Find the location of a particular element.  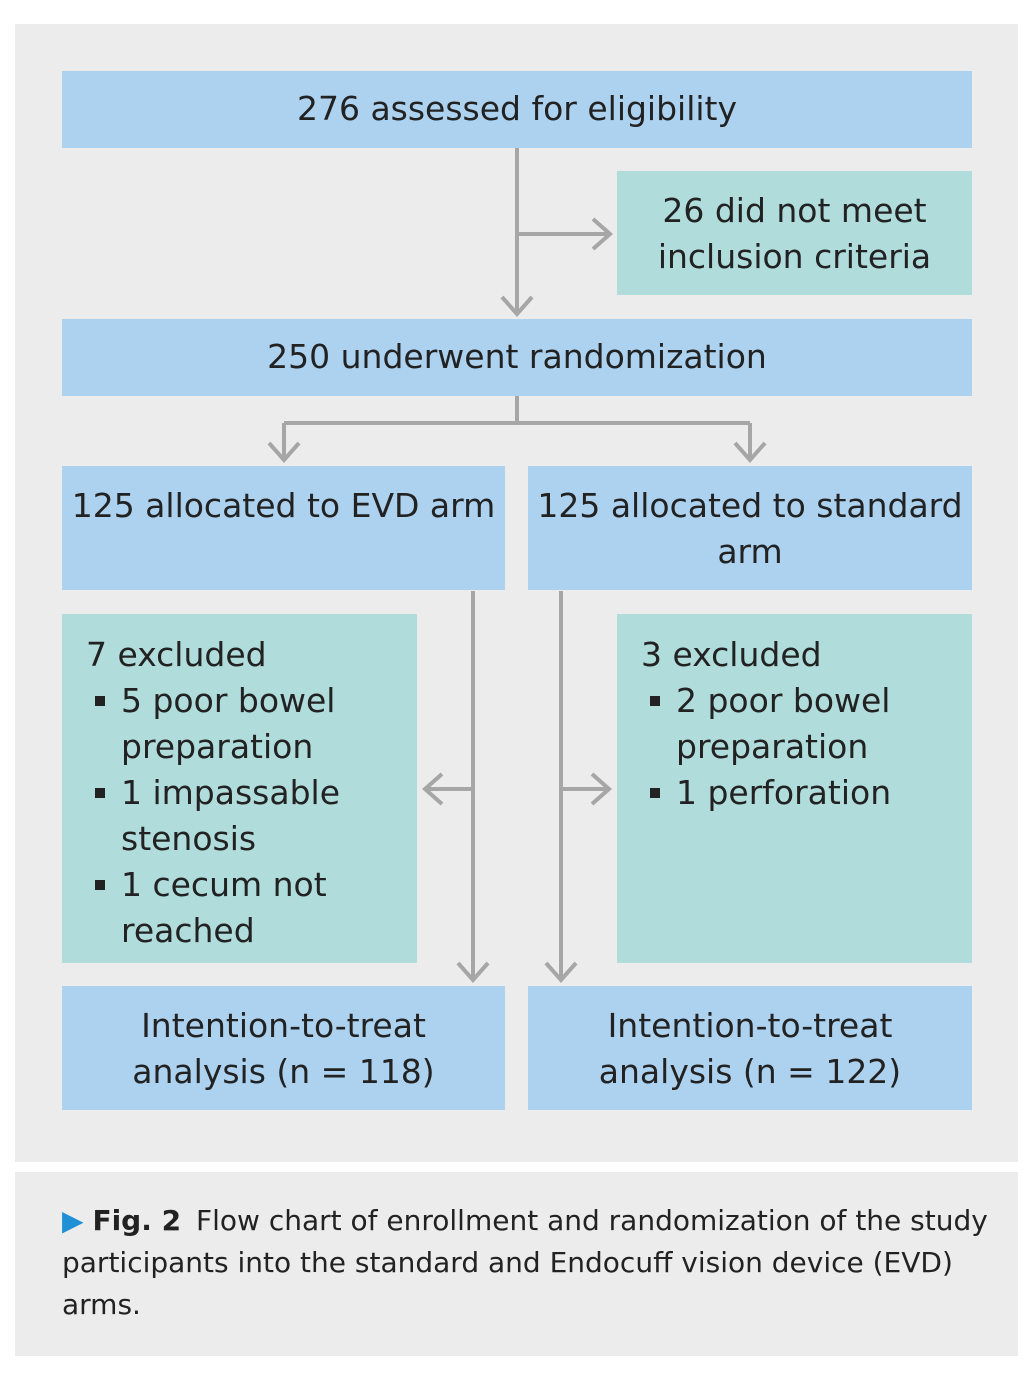

list-item: 1 impassable stenosis is located at coordinates (251, 816).